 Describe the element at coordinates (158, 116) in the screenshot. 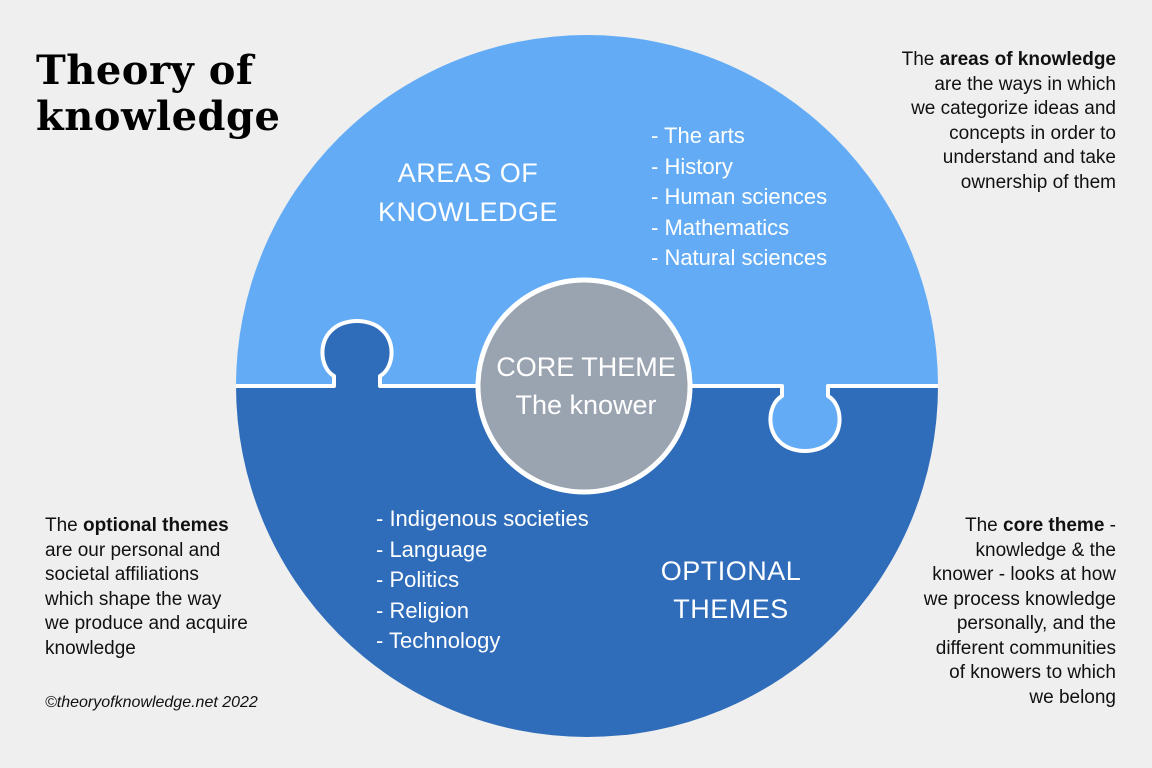

I see `title-line-2: knowledge` at that location.